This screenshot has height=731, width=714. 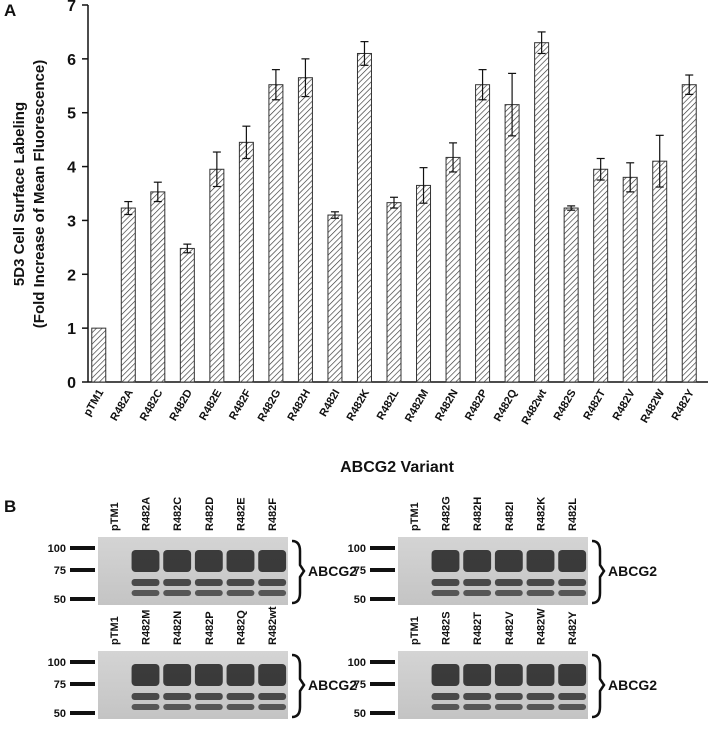 I want to click on x-tick-label: R482Y, so click(x=684, y=405).